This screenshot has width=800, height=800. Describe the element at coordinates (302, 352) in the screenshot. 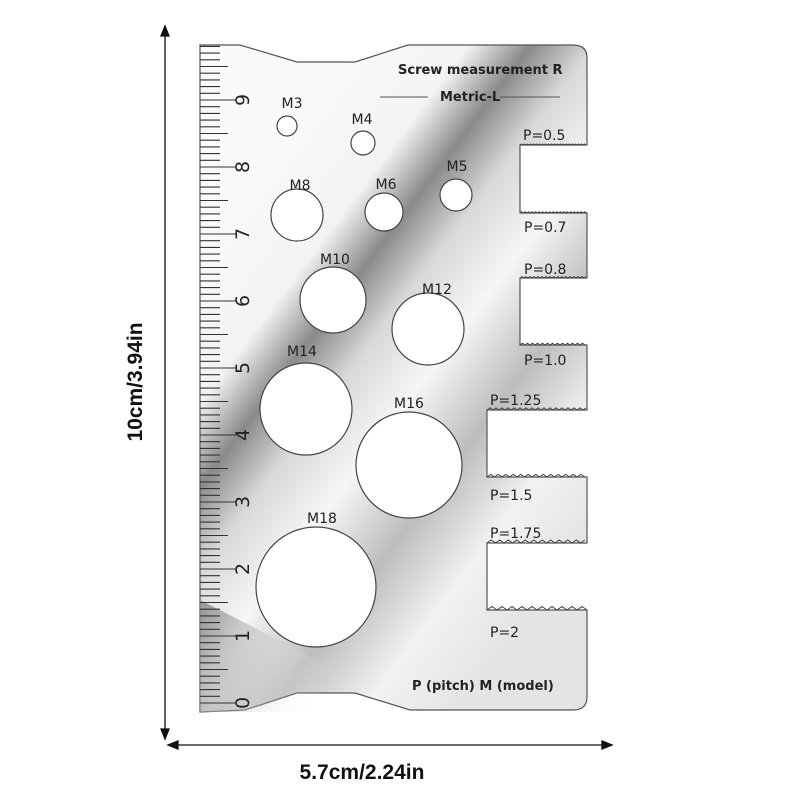

I see `hole-label: M14` at that location.